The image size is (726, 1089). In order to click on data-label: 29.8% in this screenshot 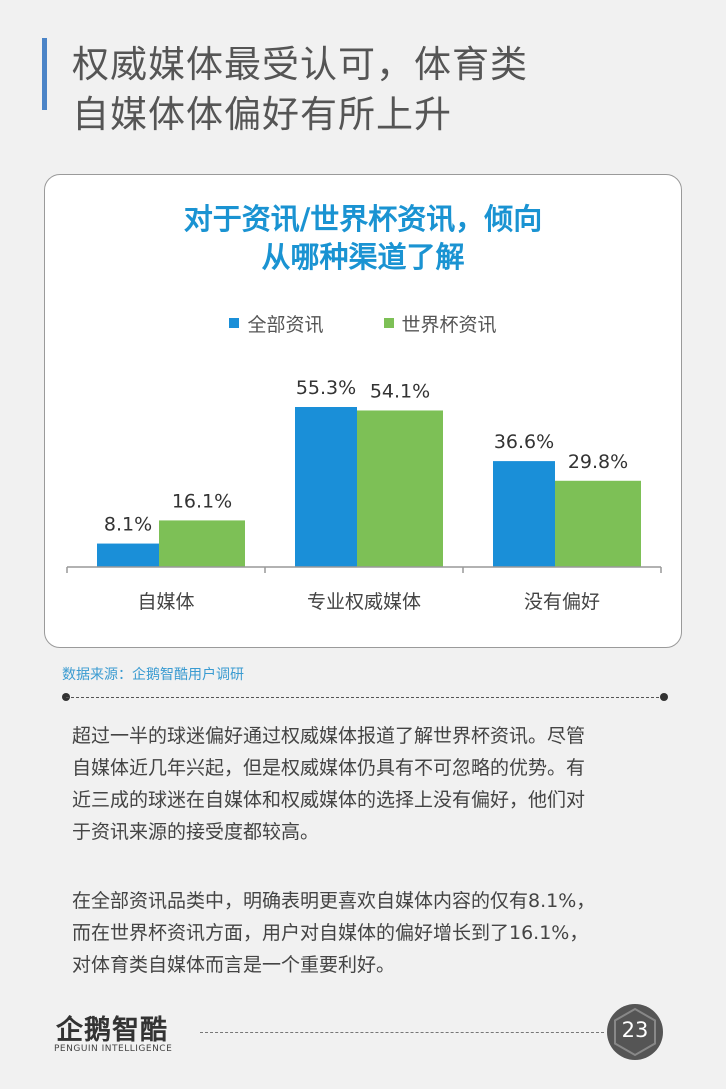, I will do `click(598, 462)`.